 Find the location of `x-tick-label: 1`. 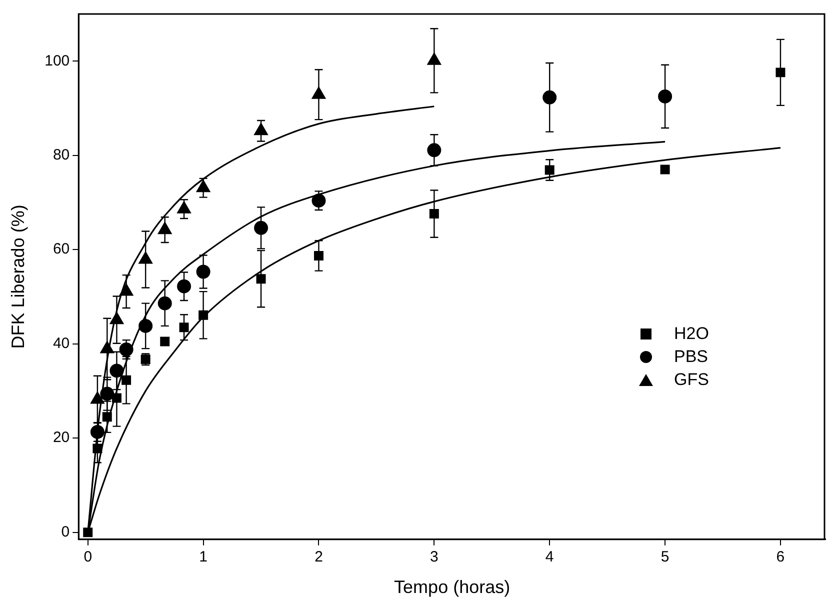

x-tick-label: 1 is located at coordinates (203, 557).